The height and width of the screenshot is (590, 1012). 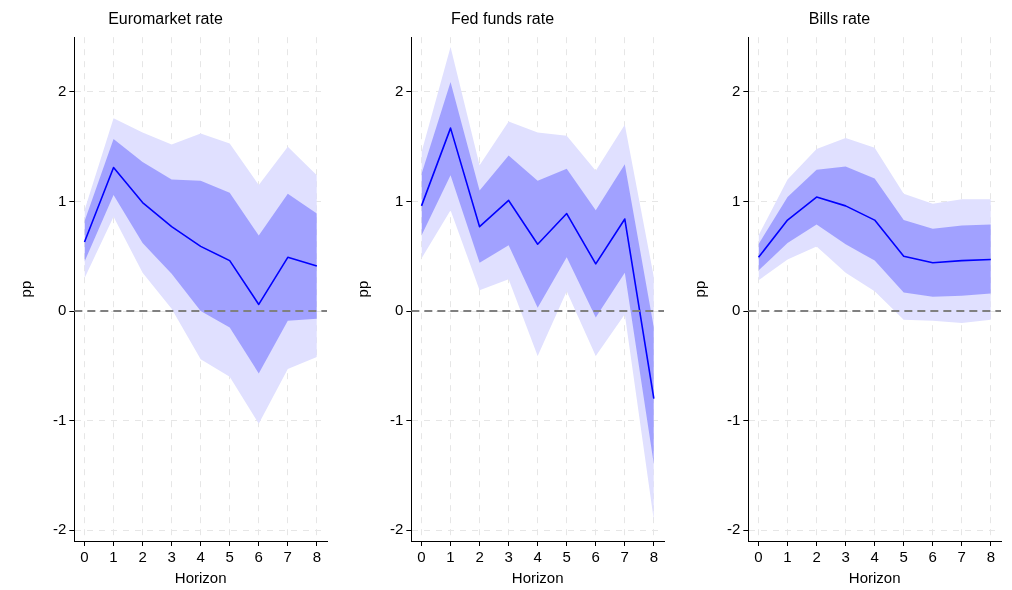 What do you see at coordinates (165, 19) in the screenshot?
I see `chart-title: Euromarket rate` at bounding box center [165, 19].